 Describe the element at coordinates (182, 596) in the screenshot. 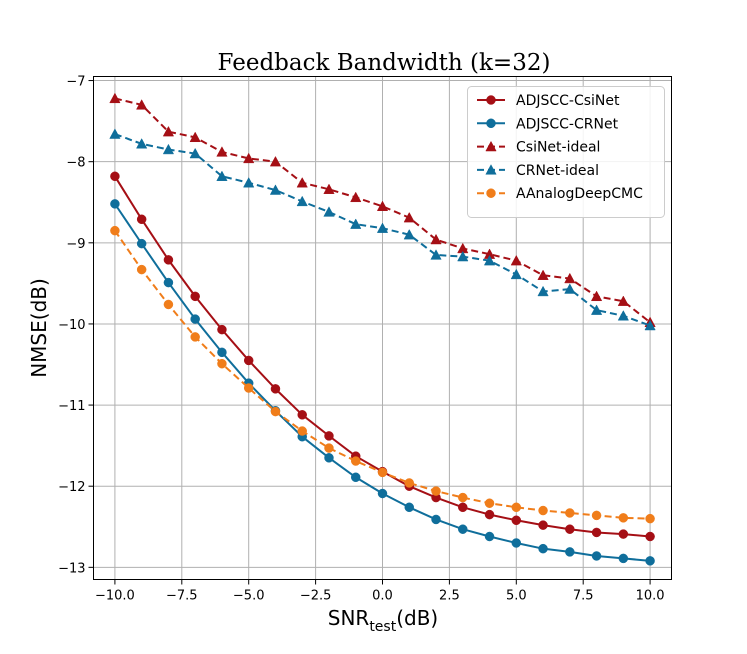

I see `x-tick-label: −7.5` at that location.